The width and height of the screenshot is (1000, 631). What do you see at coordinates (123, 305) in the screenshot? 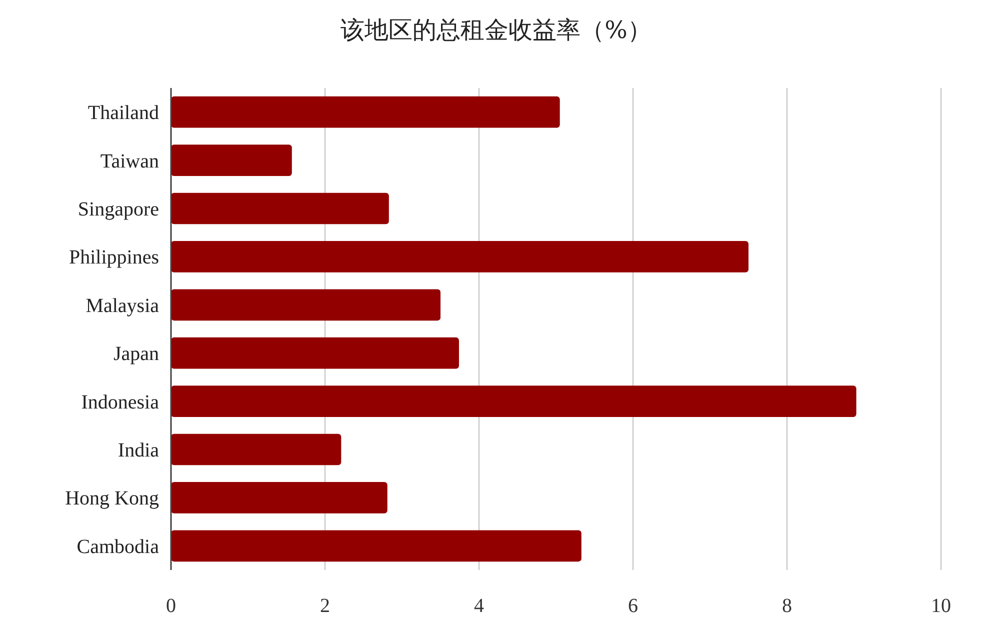
I see `y-tick-label: Malaysia` at bounding box center [123, 305].